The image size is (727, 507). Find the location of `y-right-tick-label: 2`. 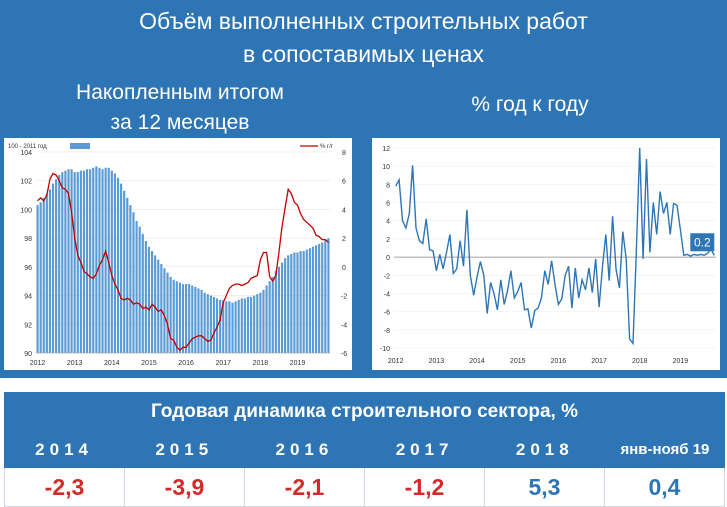

y-right-tick-label: 2 is located at coordinates (344, 239).